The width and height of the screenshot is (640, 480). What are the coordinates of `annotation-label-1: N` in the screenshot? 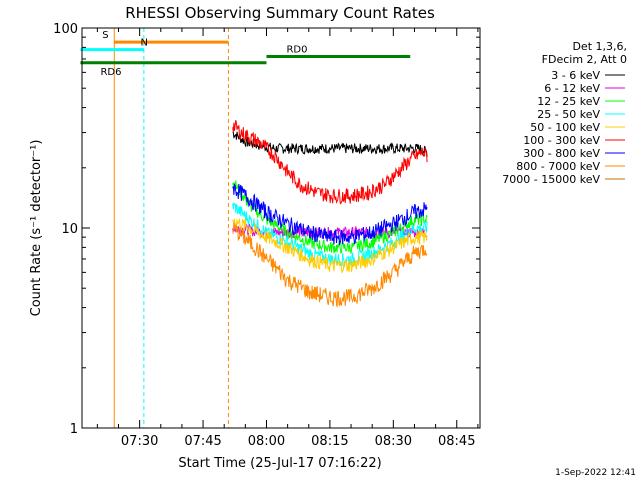 It's located at (143, 43).